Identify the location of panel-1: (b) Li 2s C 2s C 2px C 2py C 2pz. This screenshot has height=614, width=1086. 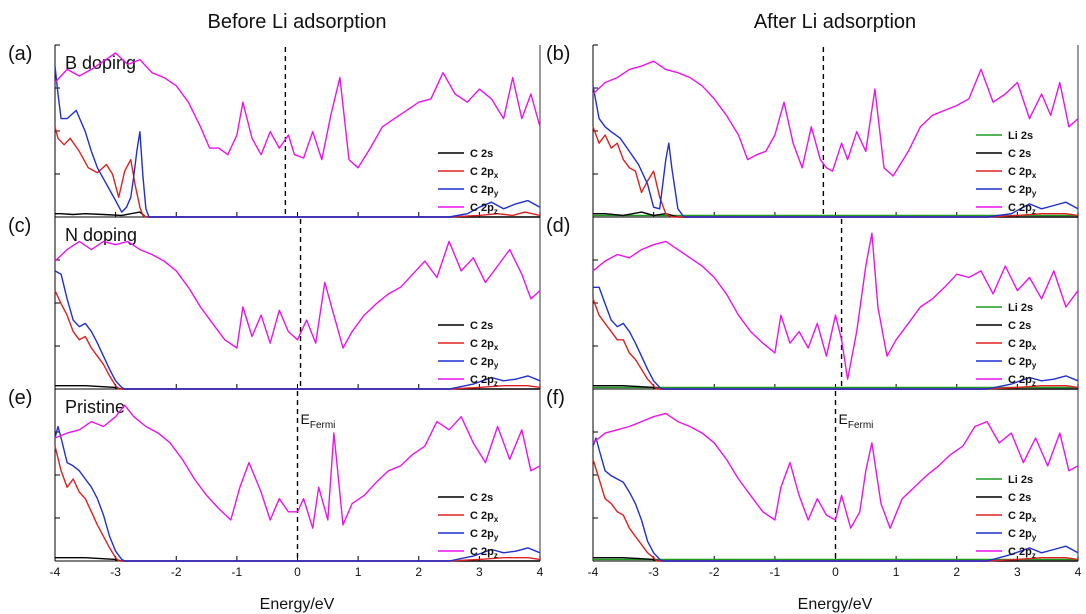
(812, 130).